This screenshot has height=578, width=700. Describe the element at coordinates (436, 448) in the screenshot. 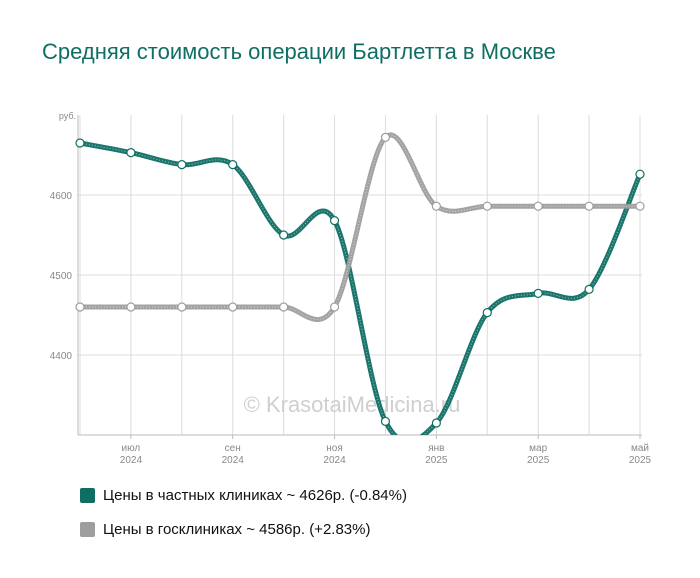

I see `x-tick-label-month: янв` at that location.